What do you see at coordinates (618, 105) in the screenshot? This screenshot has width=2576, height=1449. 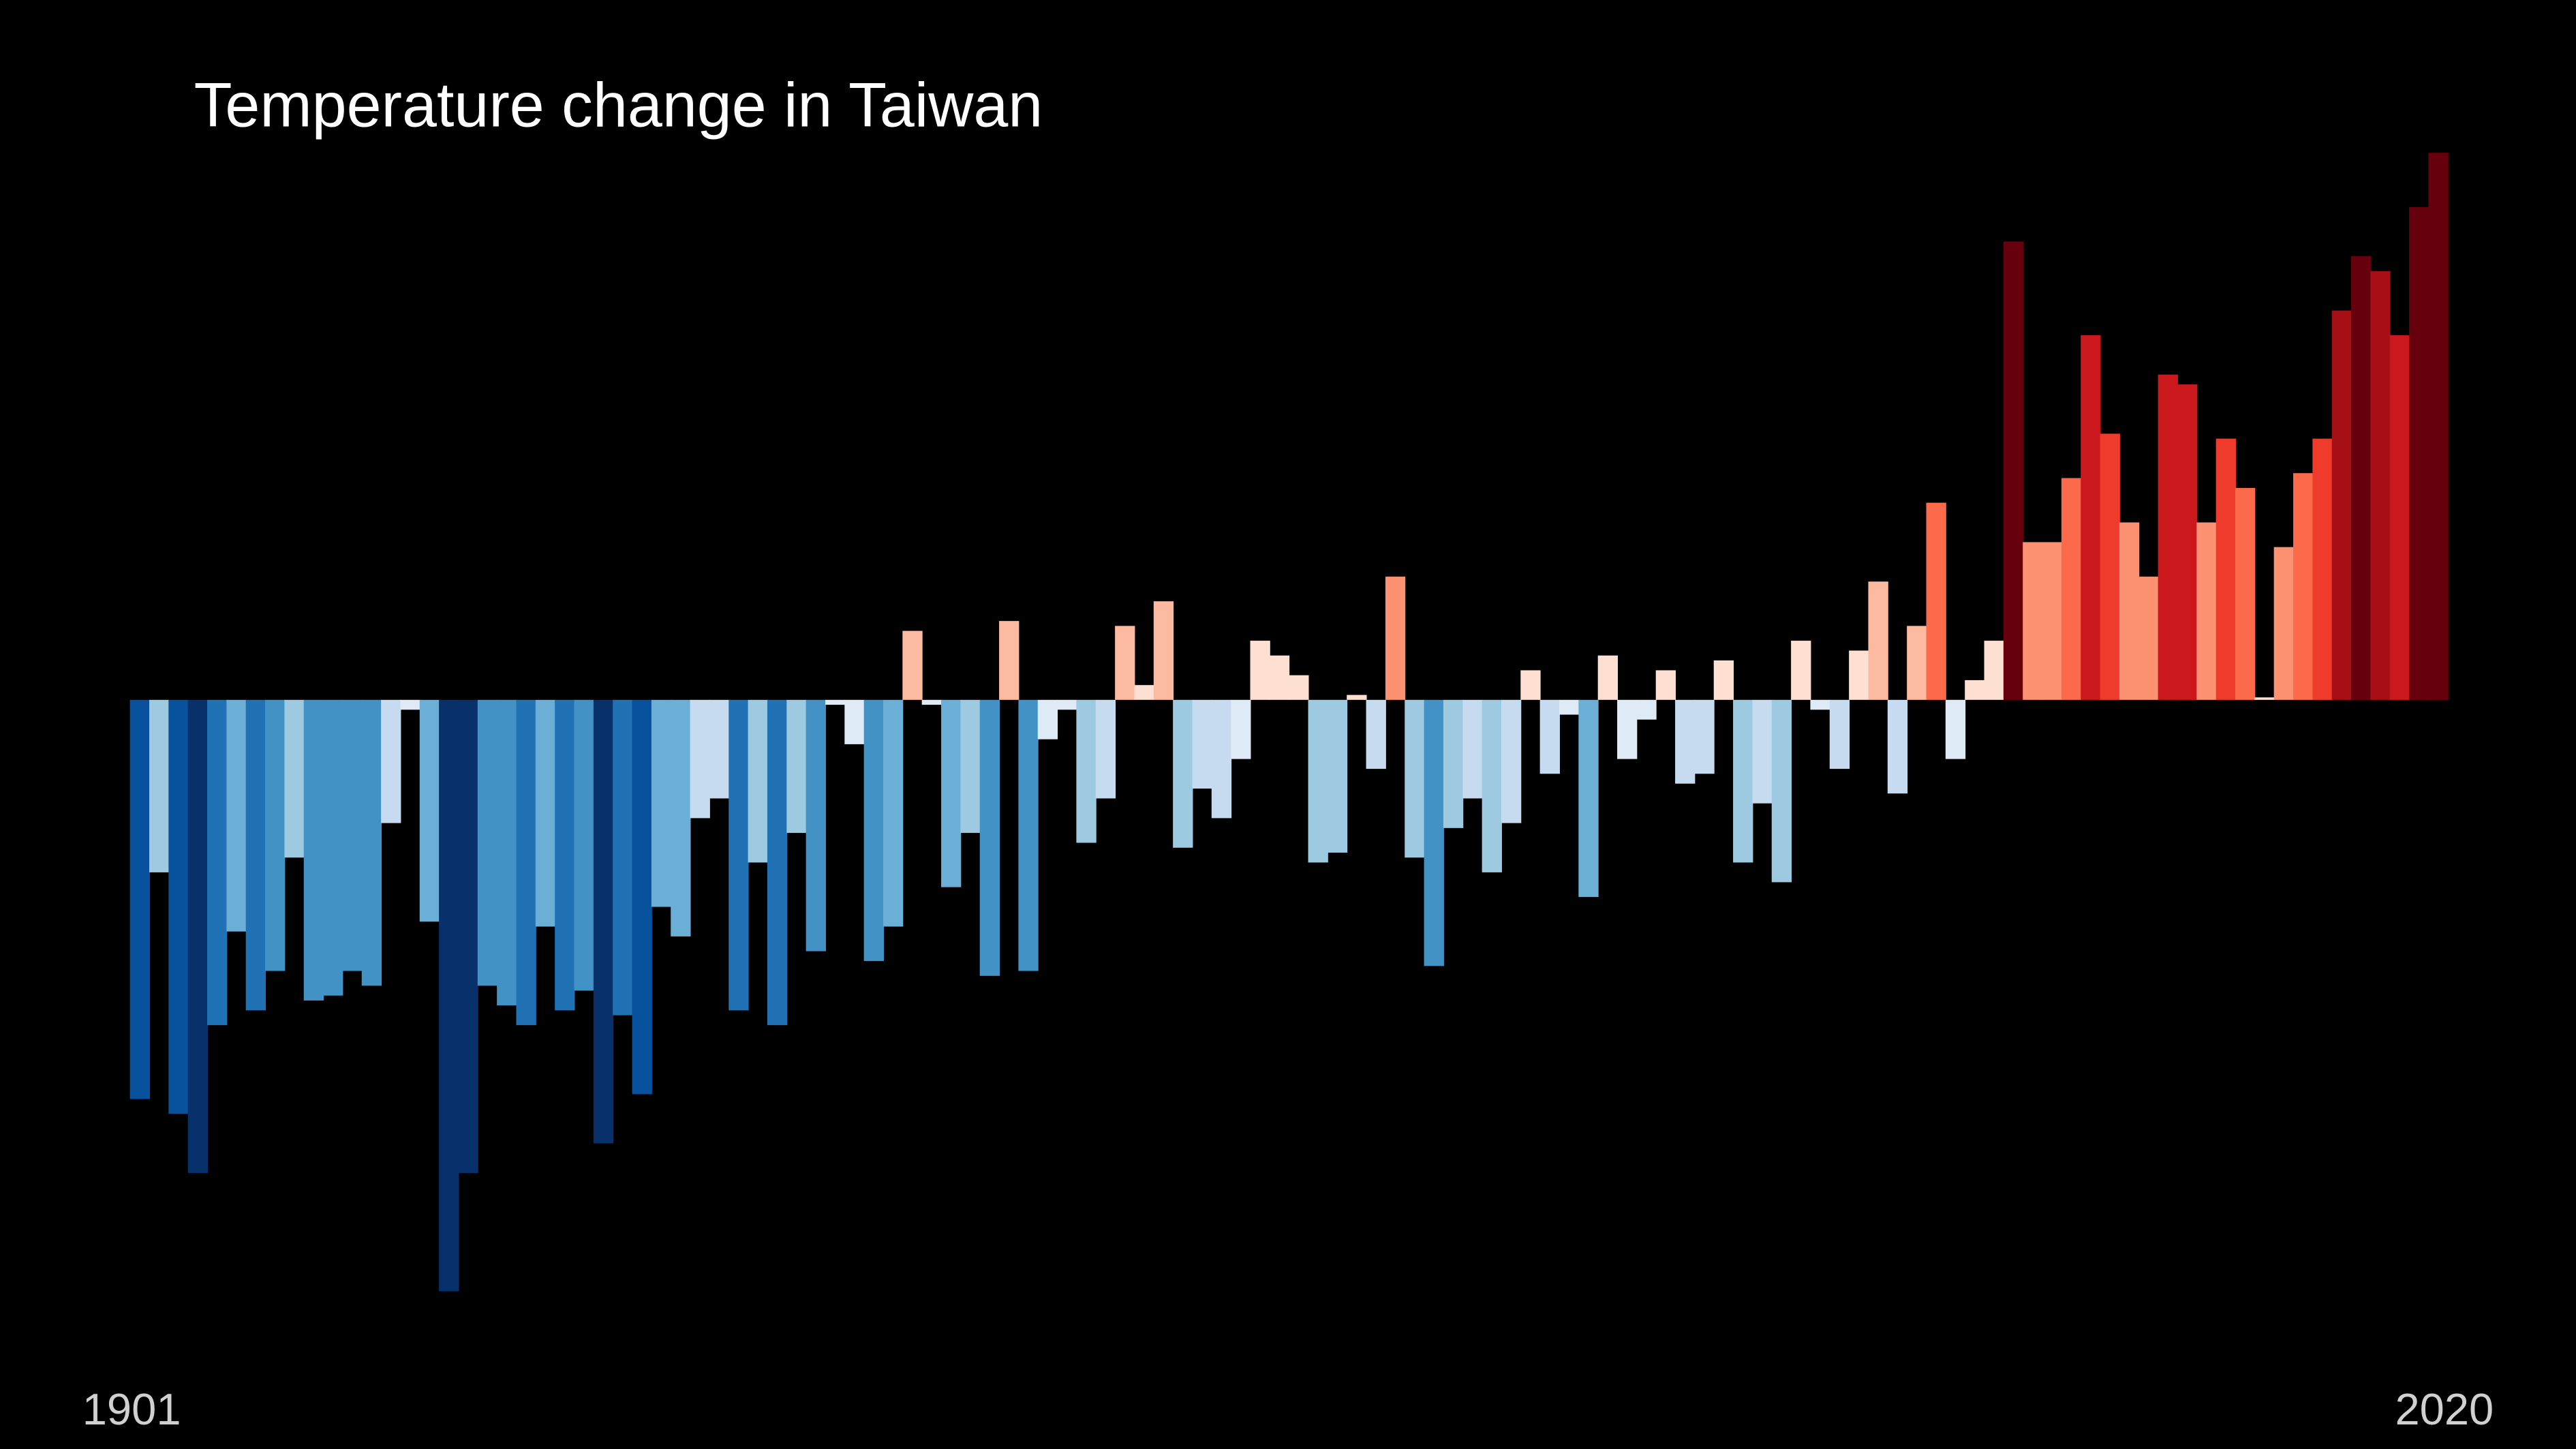 I see `chart-title: Temperature change in Taiwan` at bounding box center [618, 105].